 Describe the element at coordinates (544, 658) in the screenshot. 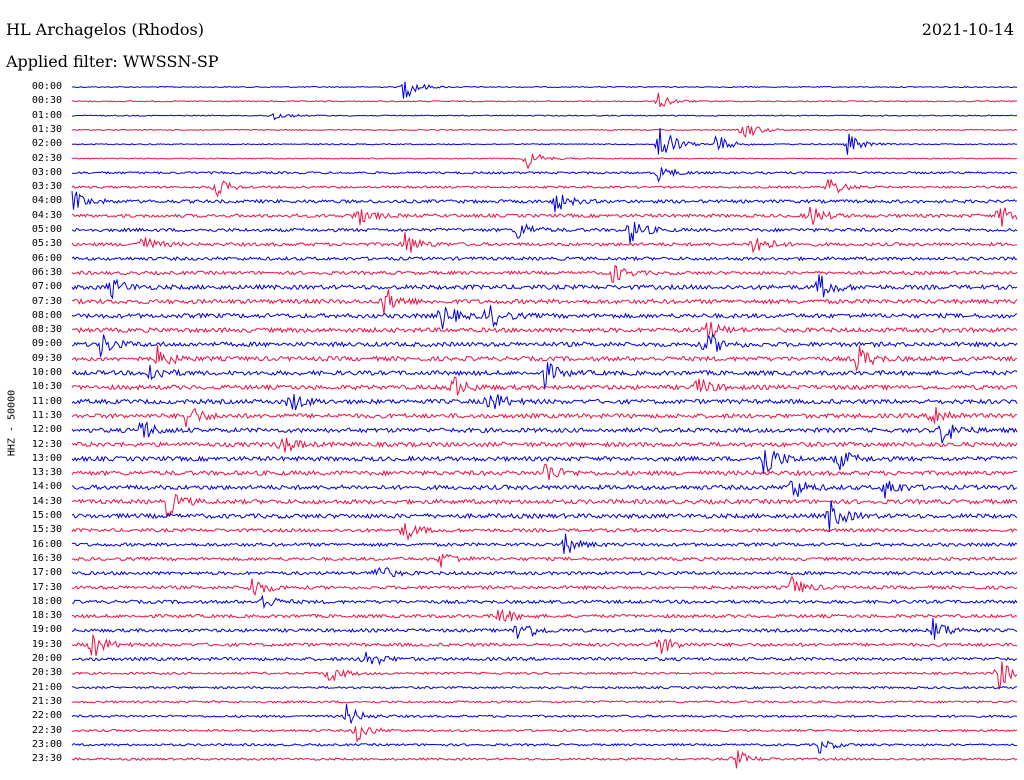

I see `trace-2000` at that location.